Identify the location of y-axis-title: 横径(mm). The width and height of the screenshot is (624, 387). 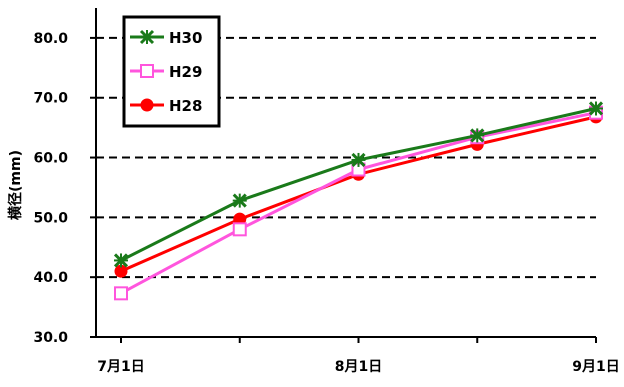
(15, 185).